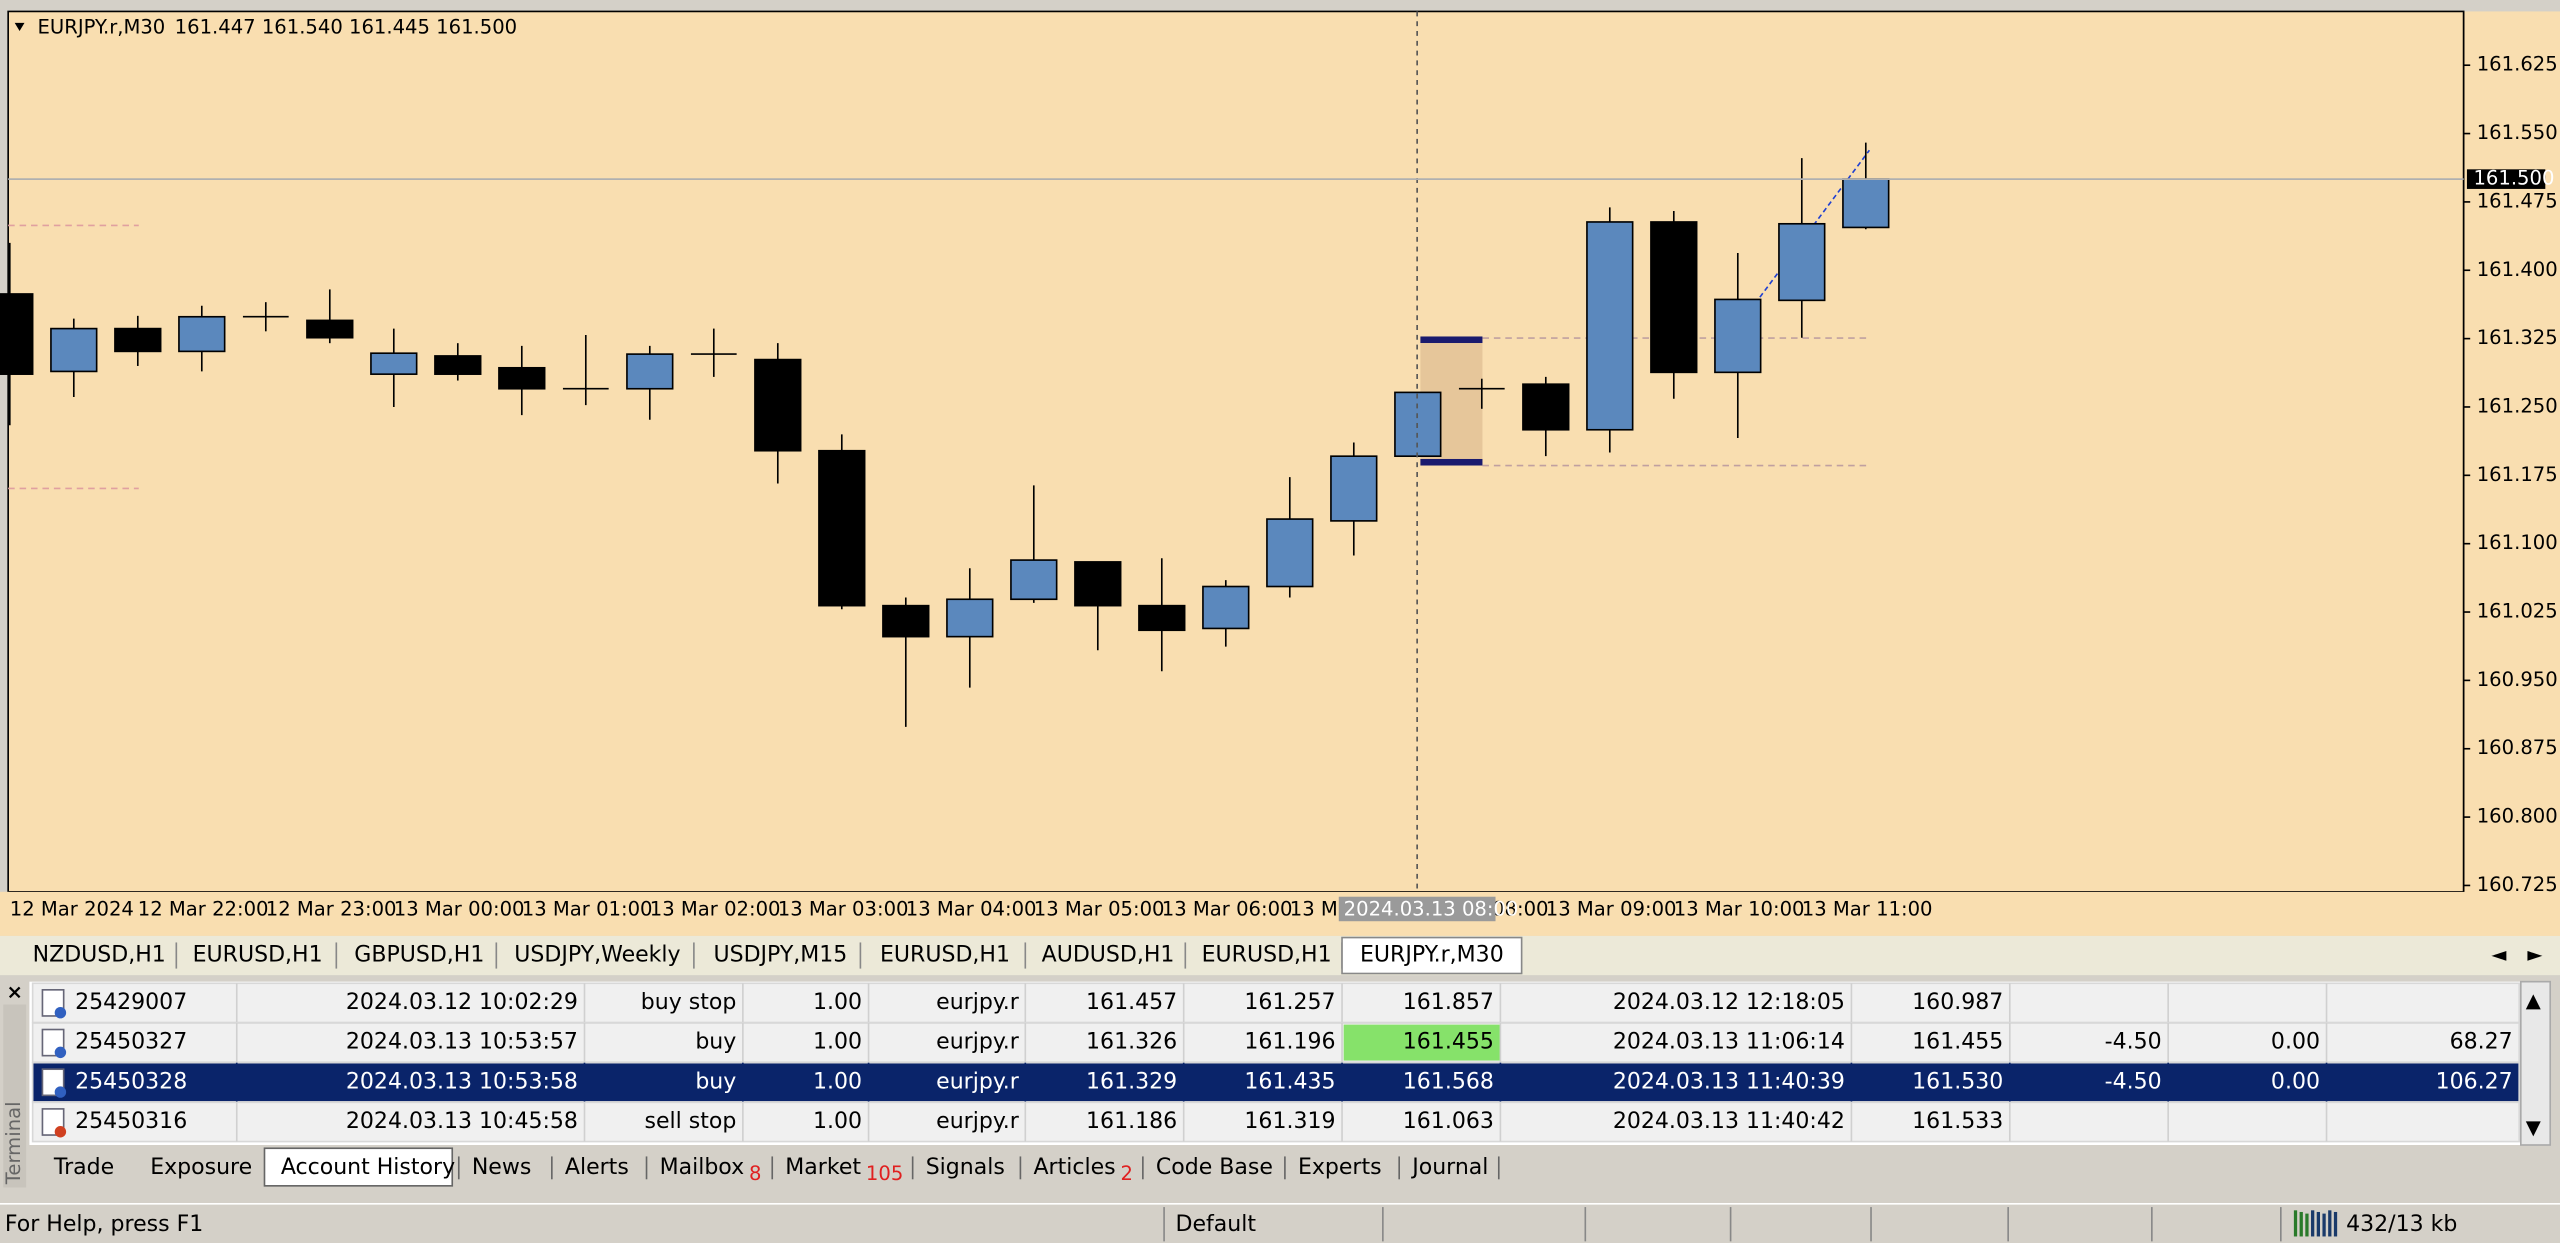  Describe the element at coordinates (72, 908) in the screenshot. I see `x-tick-label: 12 Mar 2024` at that location.